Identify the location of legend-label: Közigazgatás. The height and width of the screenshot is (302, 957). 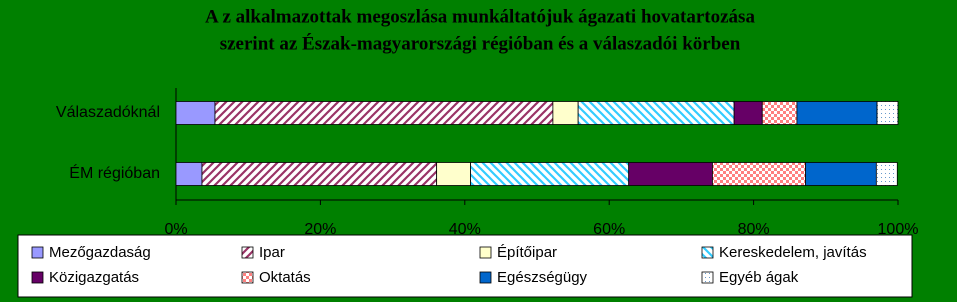
(94, 277).